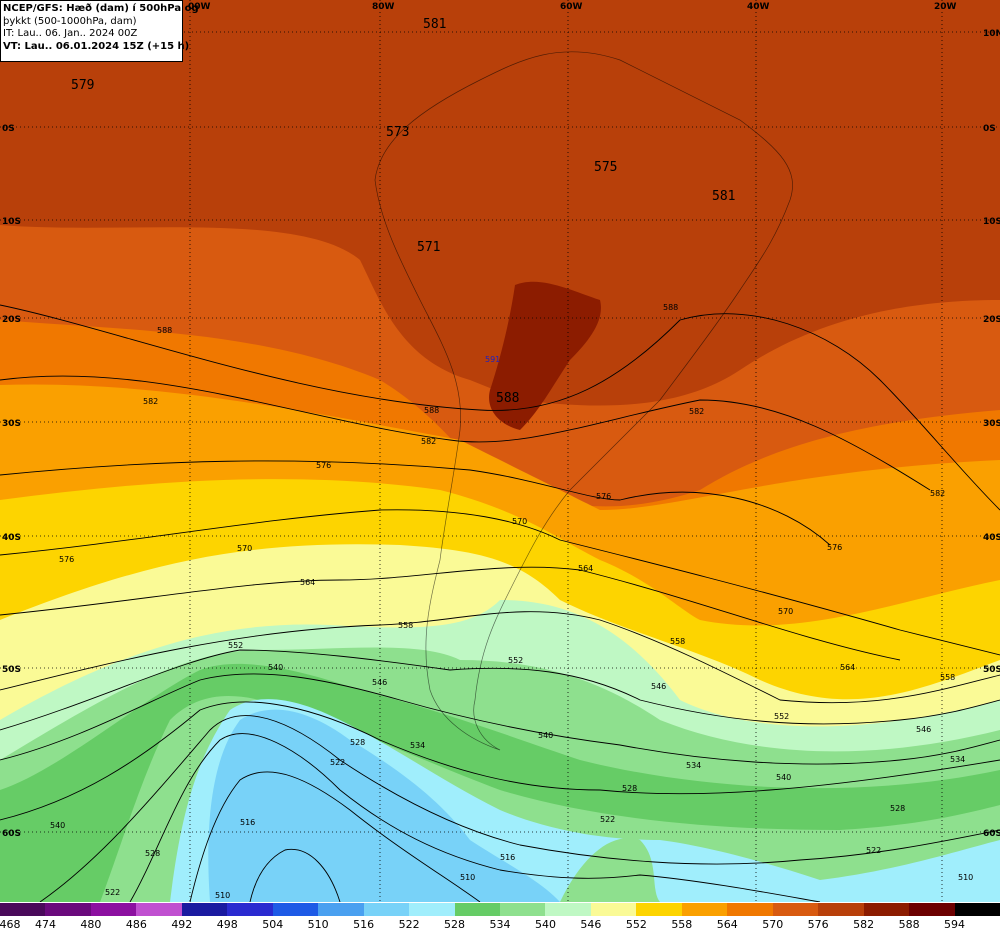 The width and height of the screenshot is (1000, 934). I want to click on legend-value: 534, so click(500, 924).